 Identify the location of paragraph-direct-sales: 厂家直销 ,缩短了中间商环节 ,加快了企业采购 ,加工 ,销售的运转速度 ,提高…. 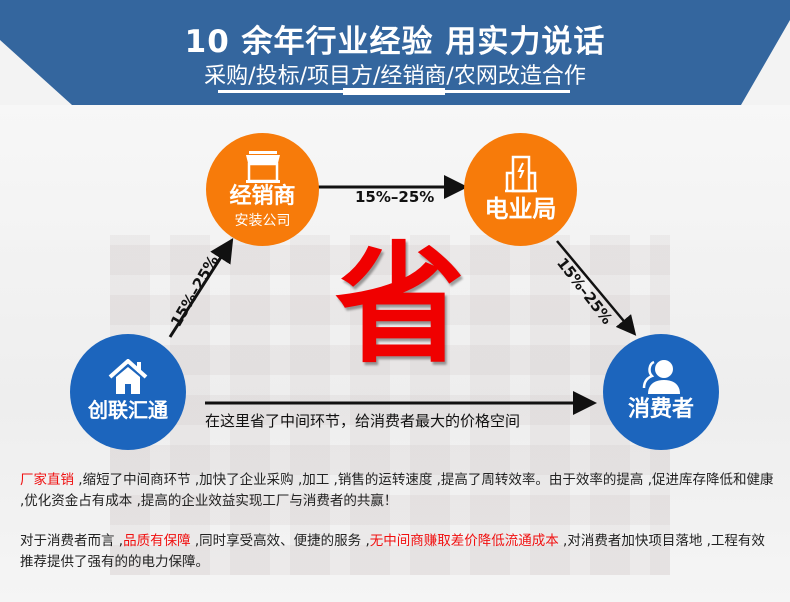
(397, 491).